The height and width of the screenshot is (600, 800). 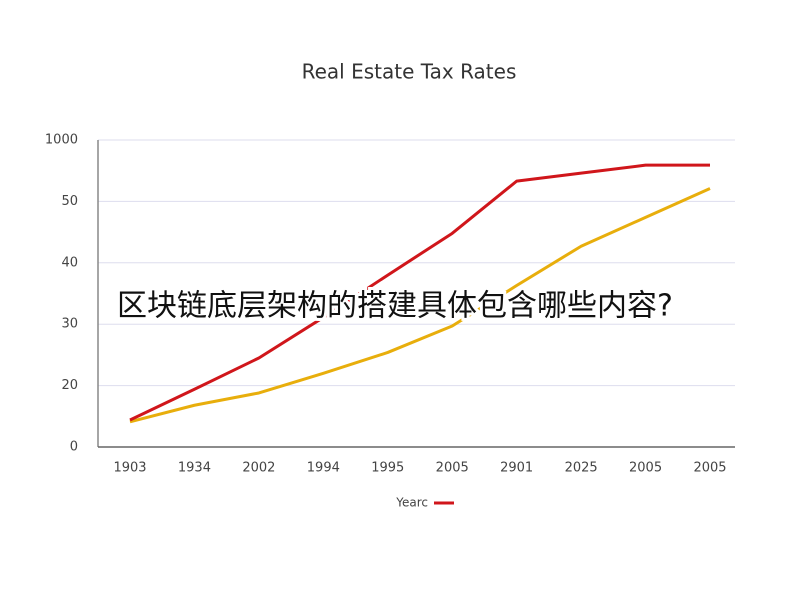 I want to click on y-tick-label: 20, so click(x=69, y=385).